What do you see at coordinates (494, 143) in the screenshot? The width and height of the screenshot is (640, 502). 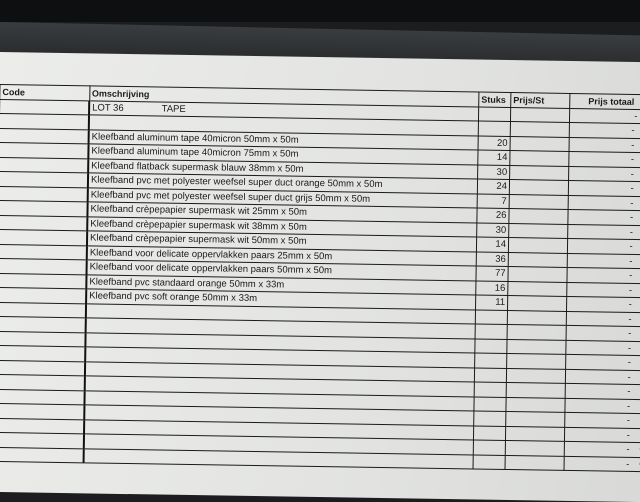 I see `qty-cell: 20` at bounding box center [494, 143].